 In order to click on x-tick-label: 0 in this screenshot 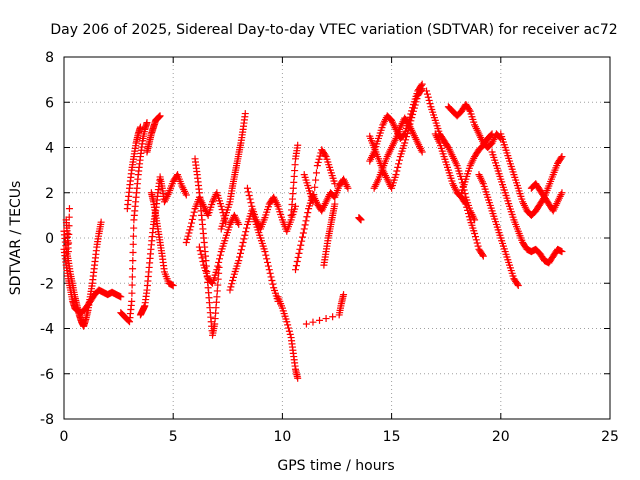, I will do `click(64, 437)`.